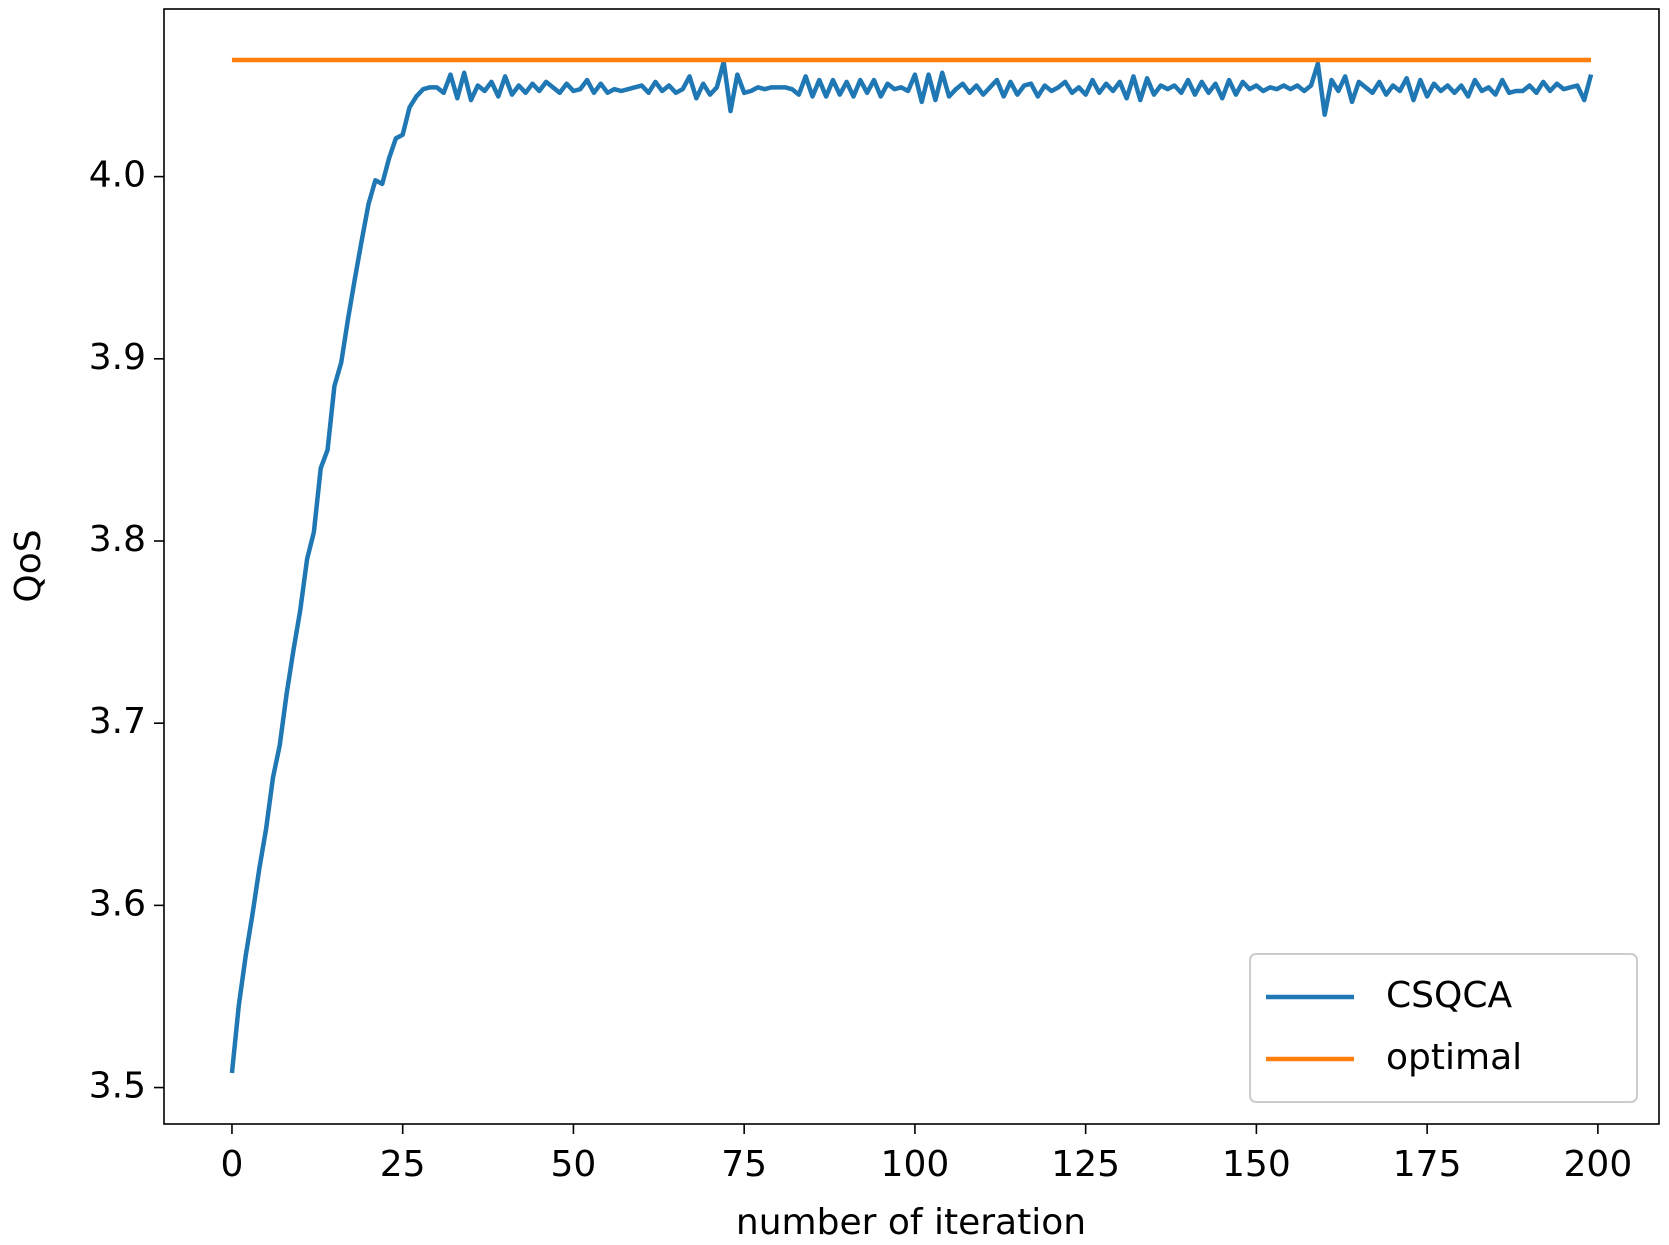 The height and width of the screenshot is (1245, 1669). I want to click on y-tick-label: 3.9, so click(117, 357).